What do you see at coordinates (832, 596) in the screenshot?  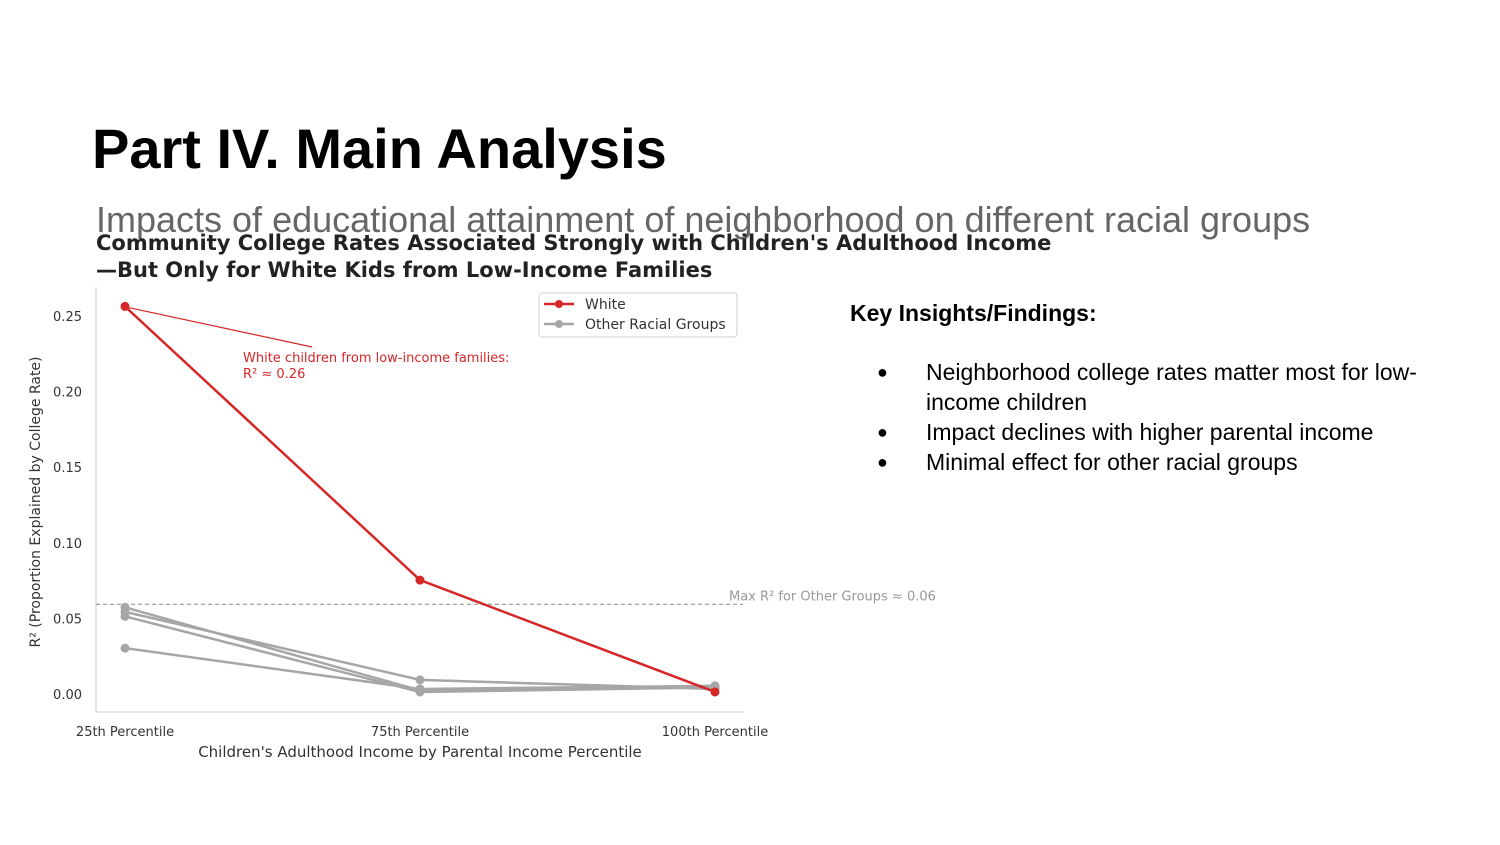 I see `reference-line-label: Max R² for Other Groups ≈ 0.06` at bounding box center [832, 596].